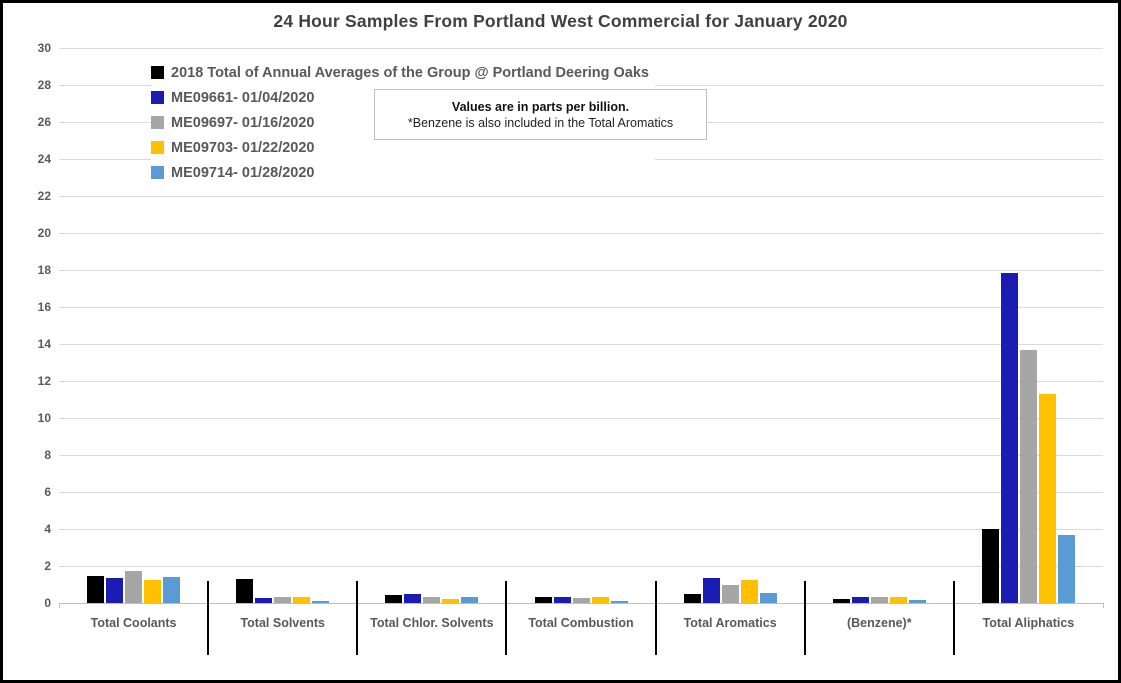 Image resolution: width=1121 pixels, height=683 pixels. What do you see at coordinates (282, 623) in the screenshot?
I see `category-label: Total Solvents` at bounding box center [282, 623].